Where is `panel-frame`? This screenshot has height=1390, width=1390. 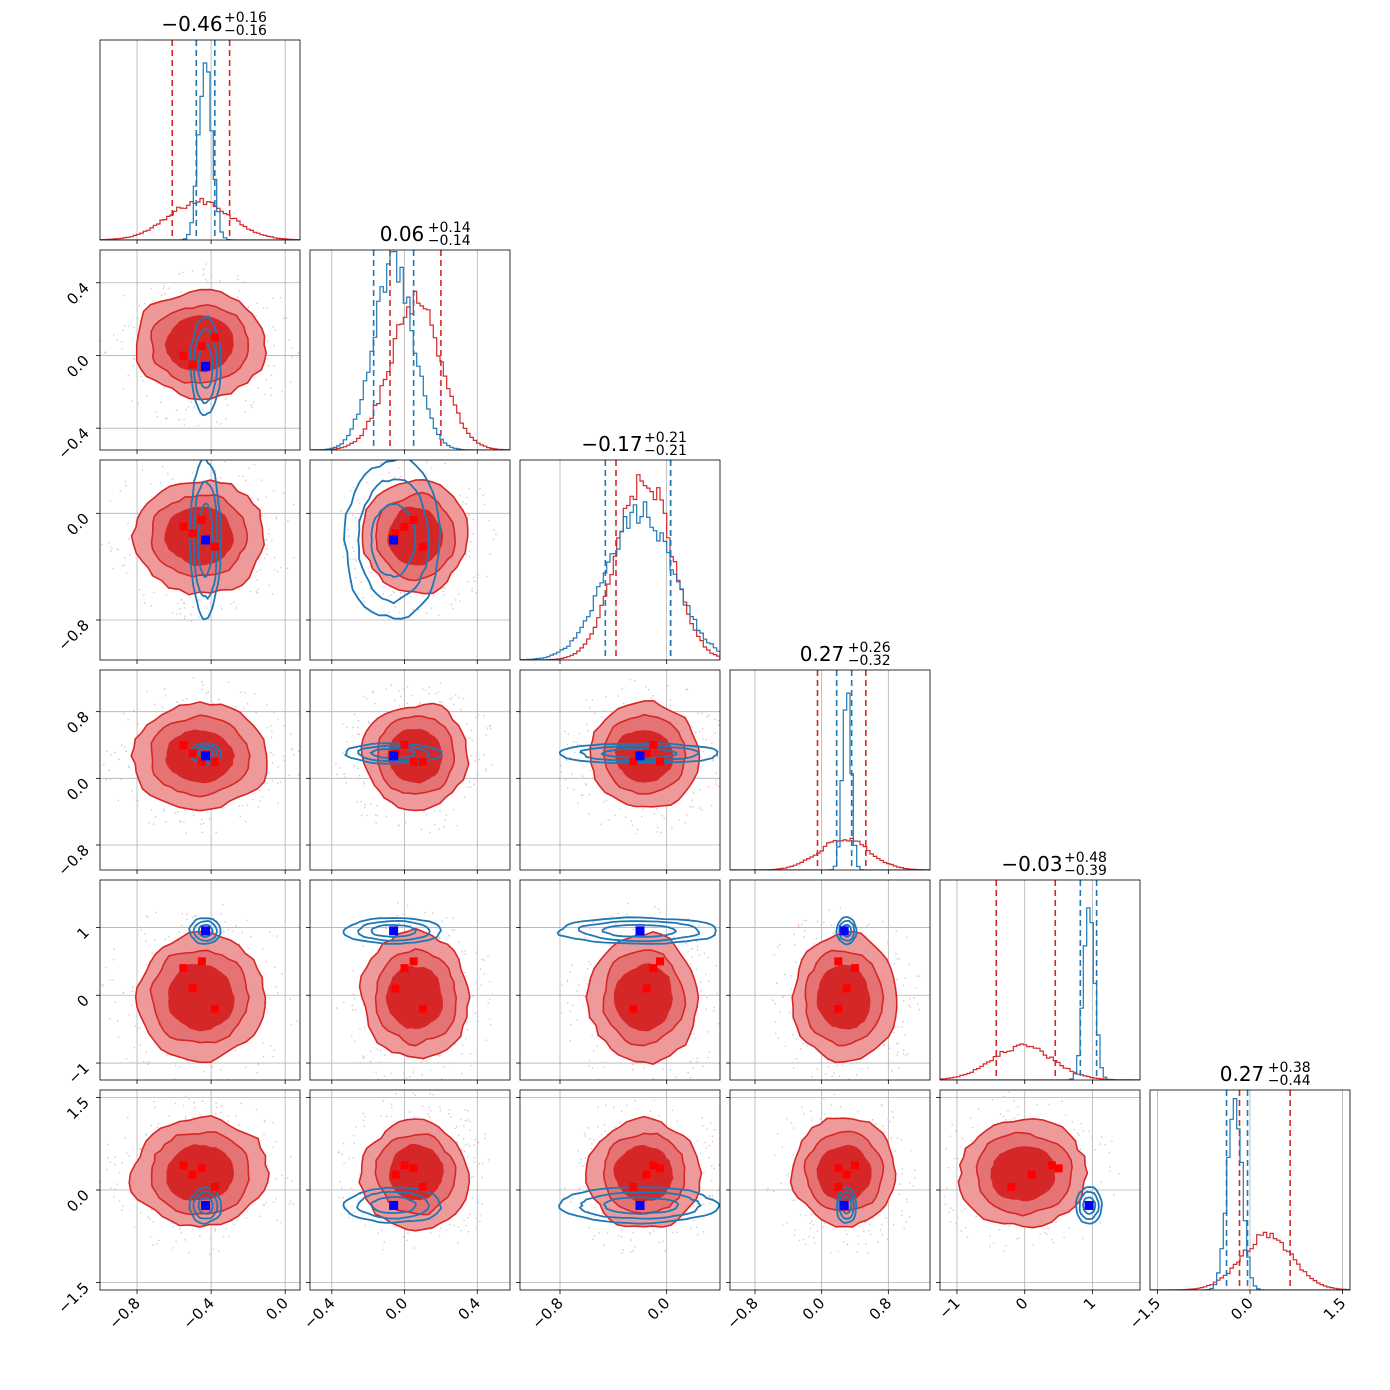
panel-frame is located at coordinates (410, 770).